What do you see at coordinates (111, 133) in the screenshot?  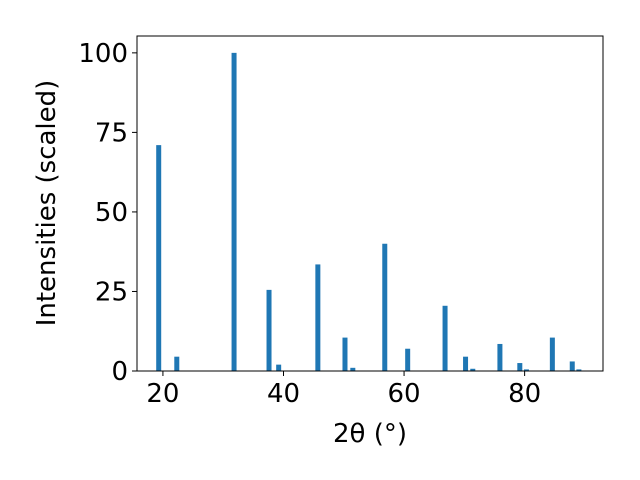 I see `y-tick-label: 75` at bounding box center [111, 133].